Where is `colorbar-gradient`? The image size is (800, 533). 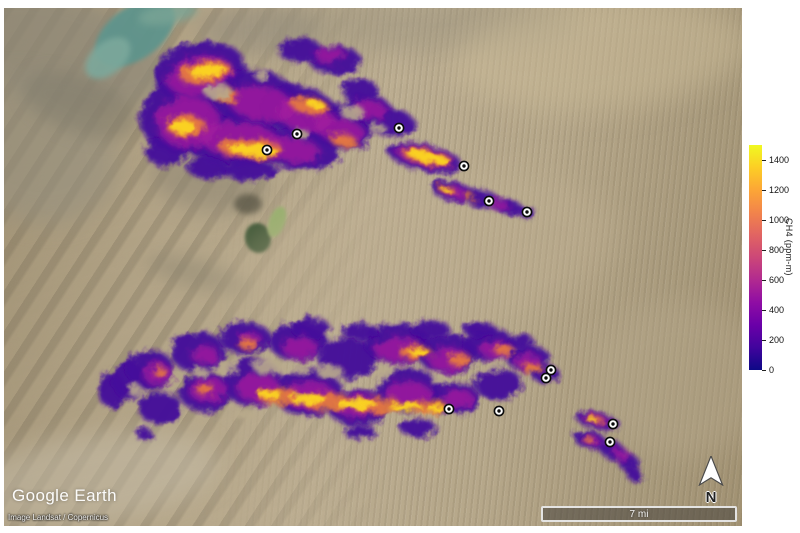
colorbar-gradient is located at coordinates (755, 257).